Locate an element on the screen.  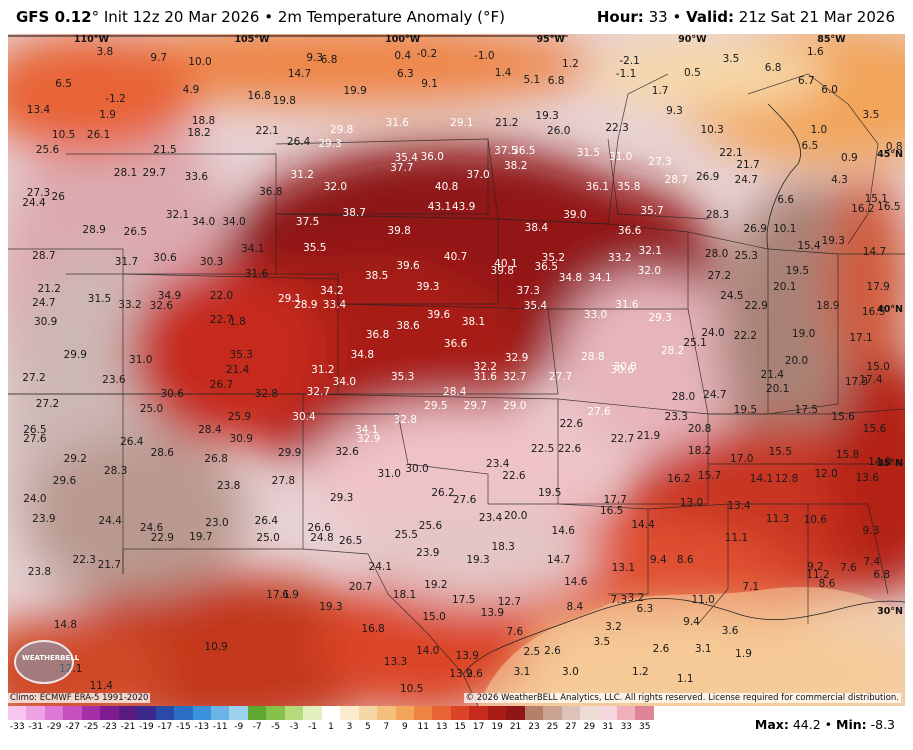
min-label: Min: is located at coordinates (851, 724).